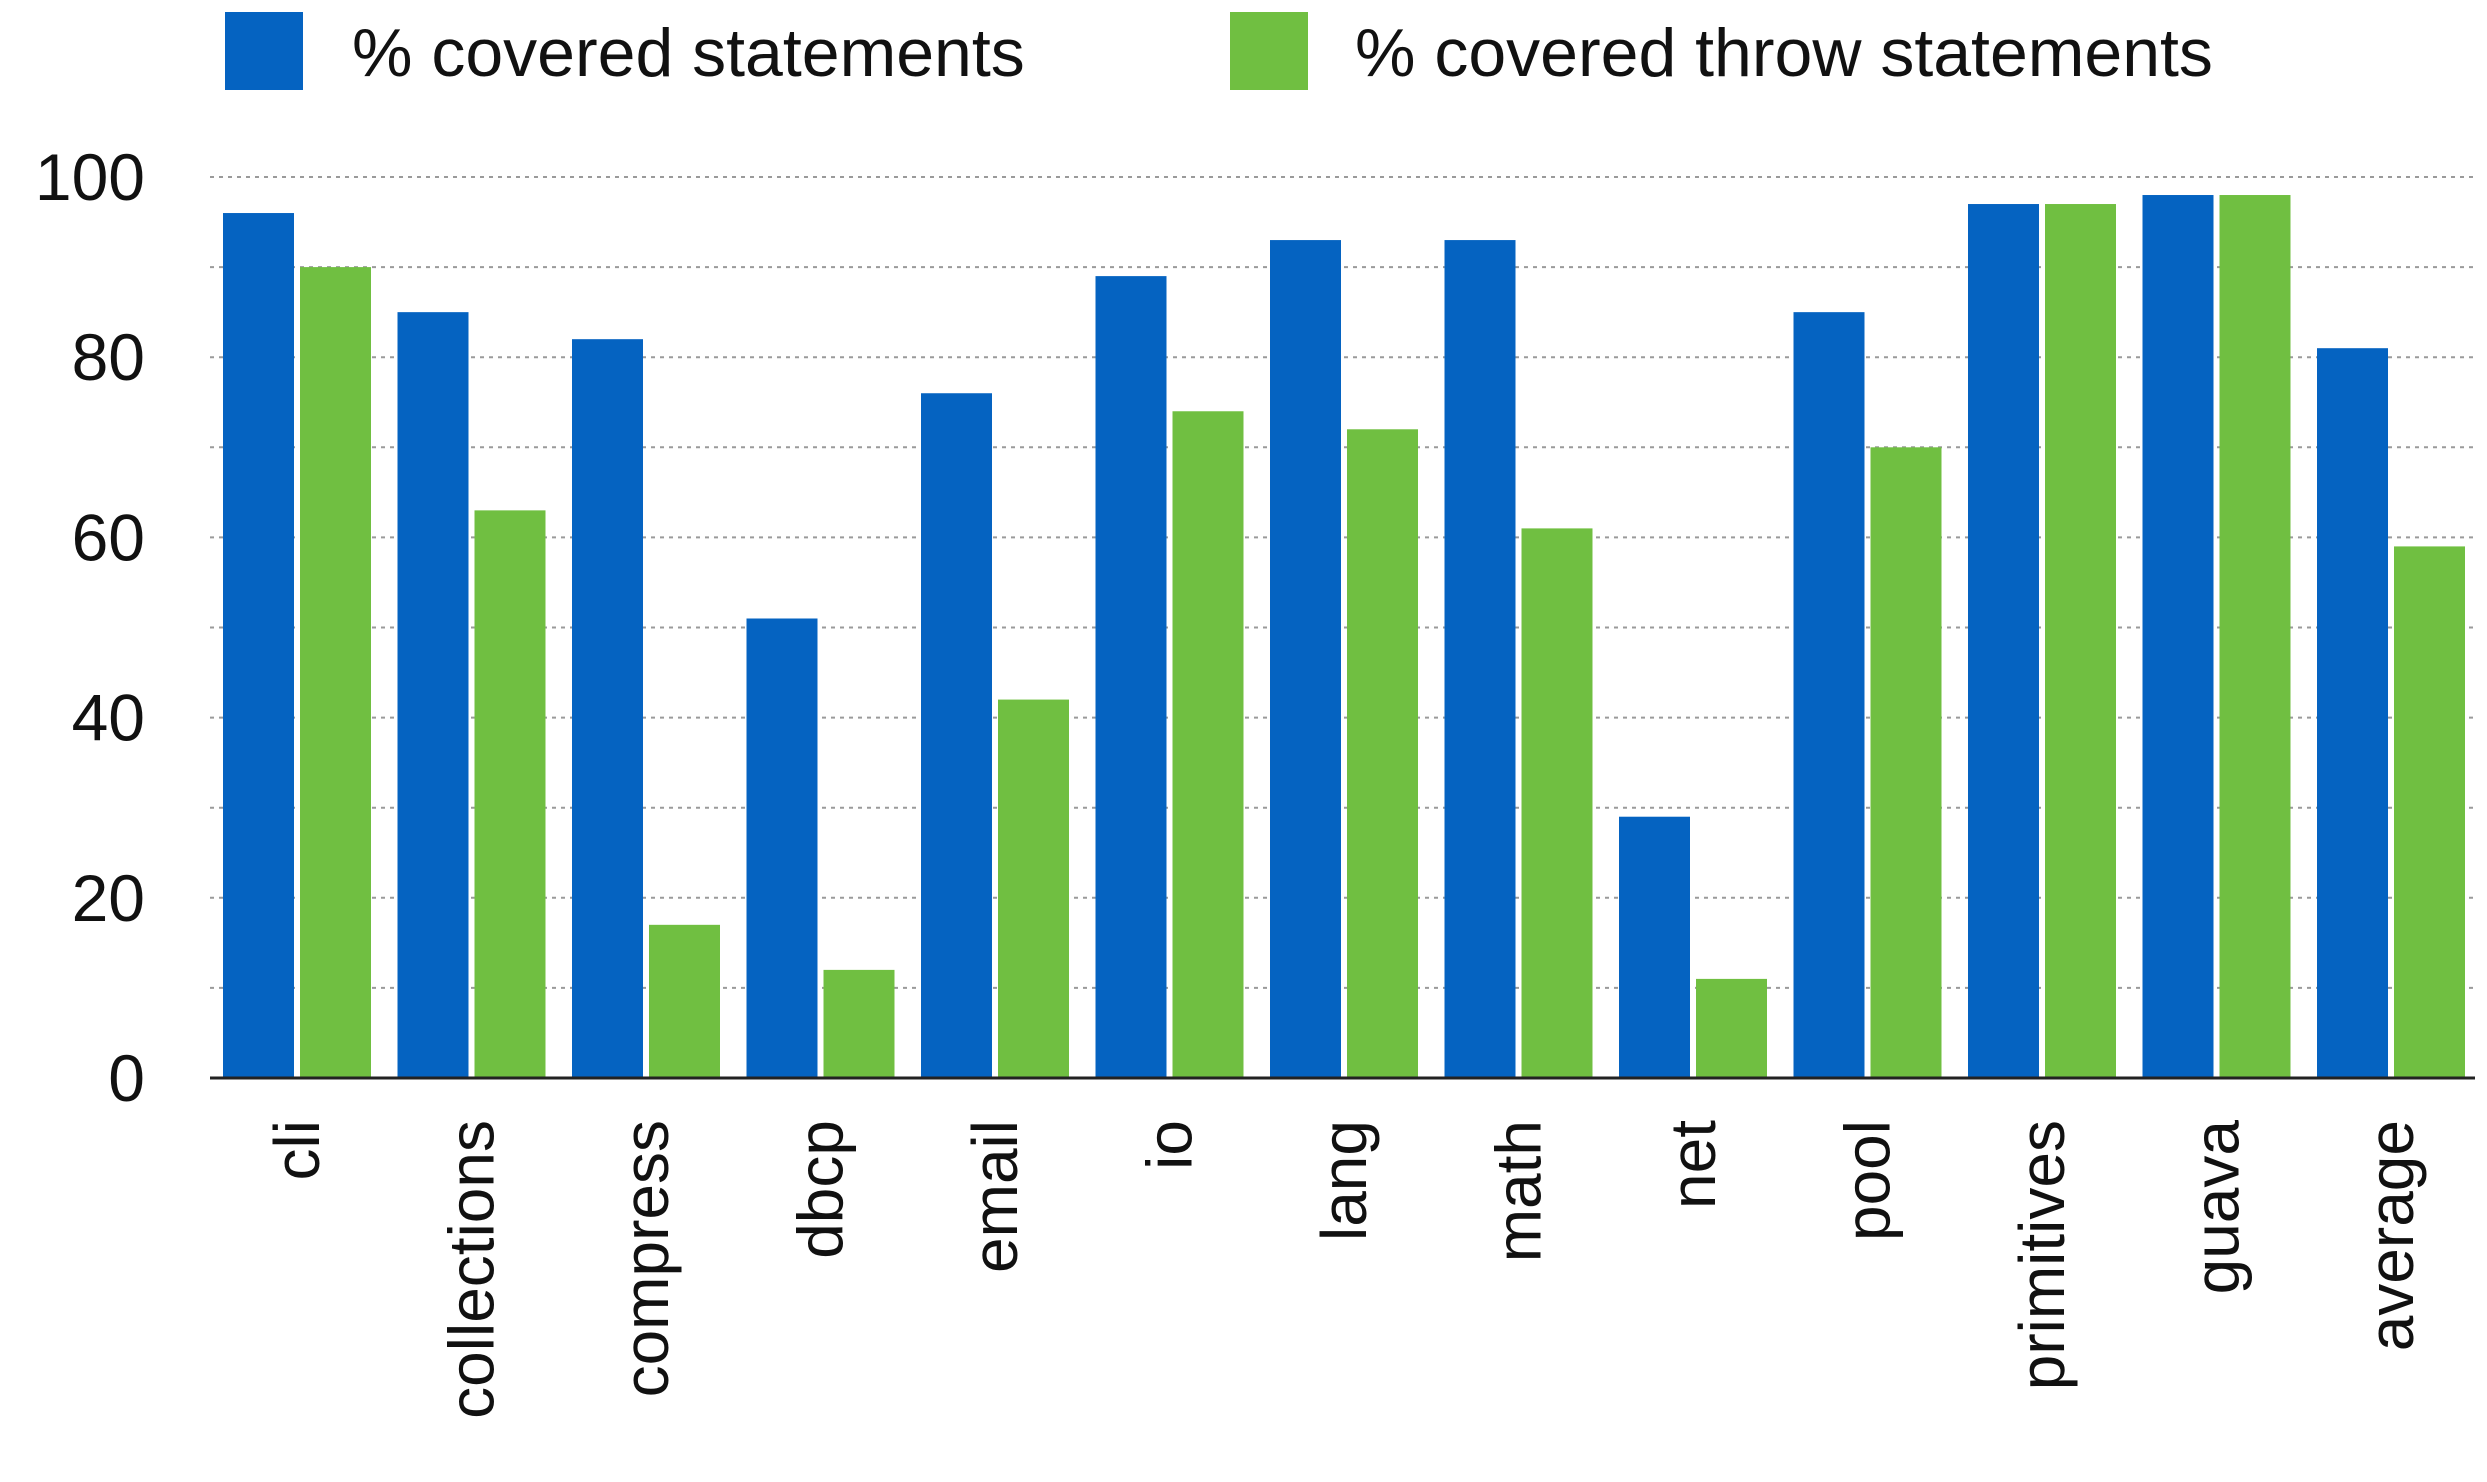 The width and height of the screenshot is (2487, 1482). What do you see at coordinates (297, 1150) in the screenshot?
I see `x-tick-label: cli` at bounding box center [297, 1150].